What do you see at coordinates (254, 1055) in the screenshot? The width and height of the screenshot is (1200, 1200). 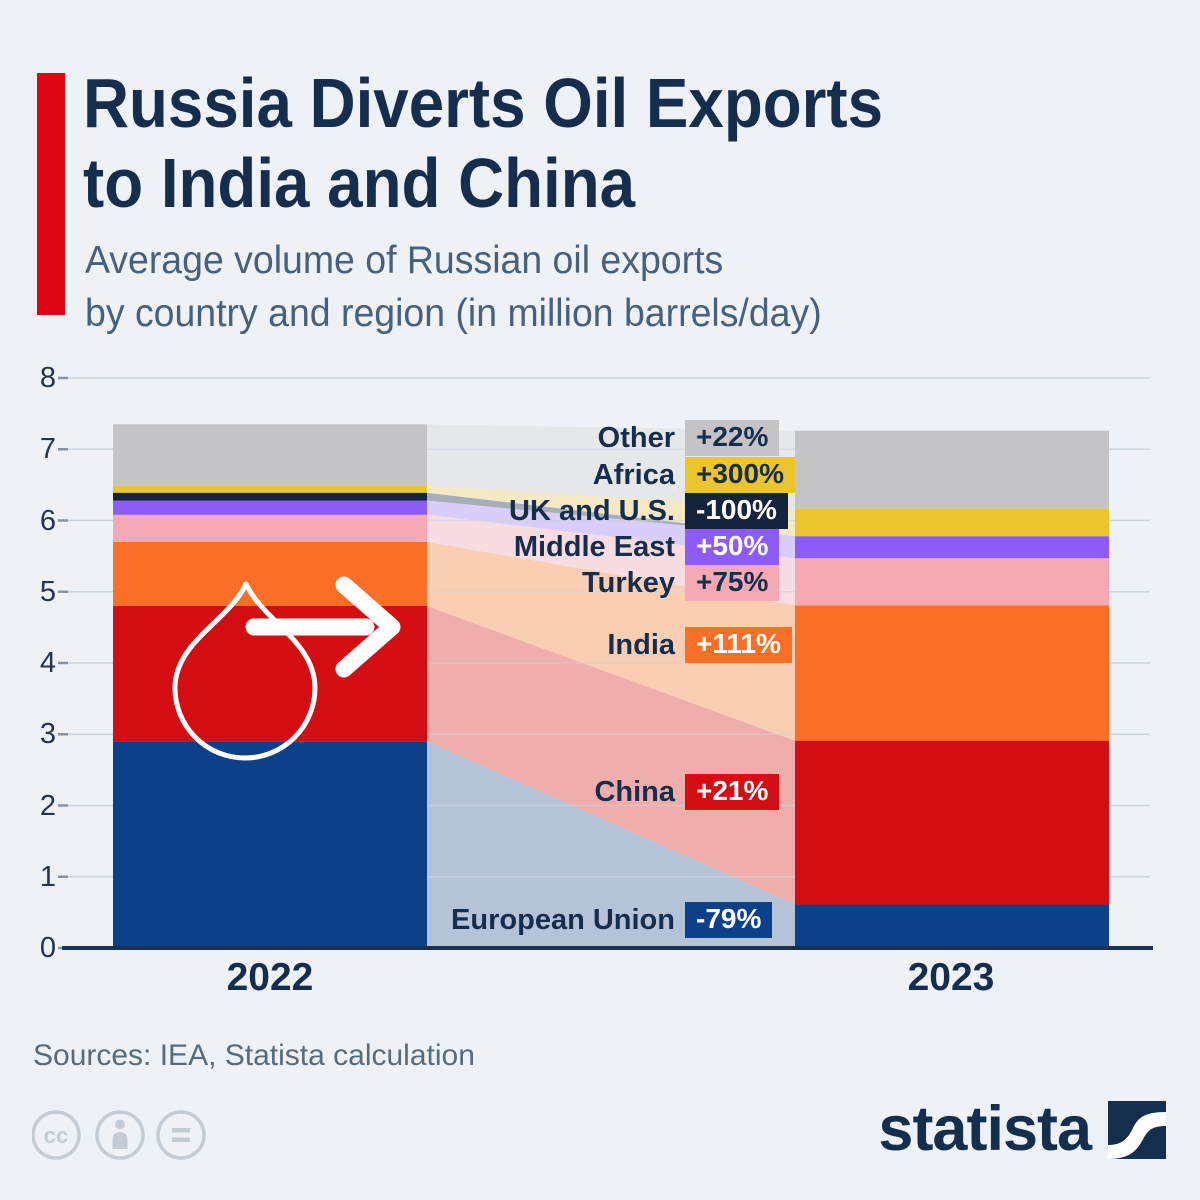 I see `sources-text: Sources: IEA, Statista calculation` at bounding box center [254, 1055].